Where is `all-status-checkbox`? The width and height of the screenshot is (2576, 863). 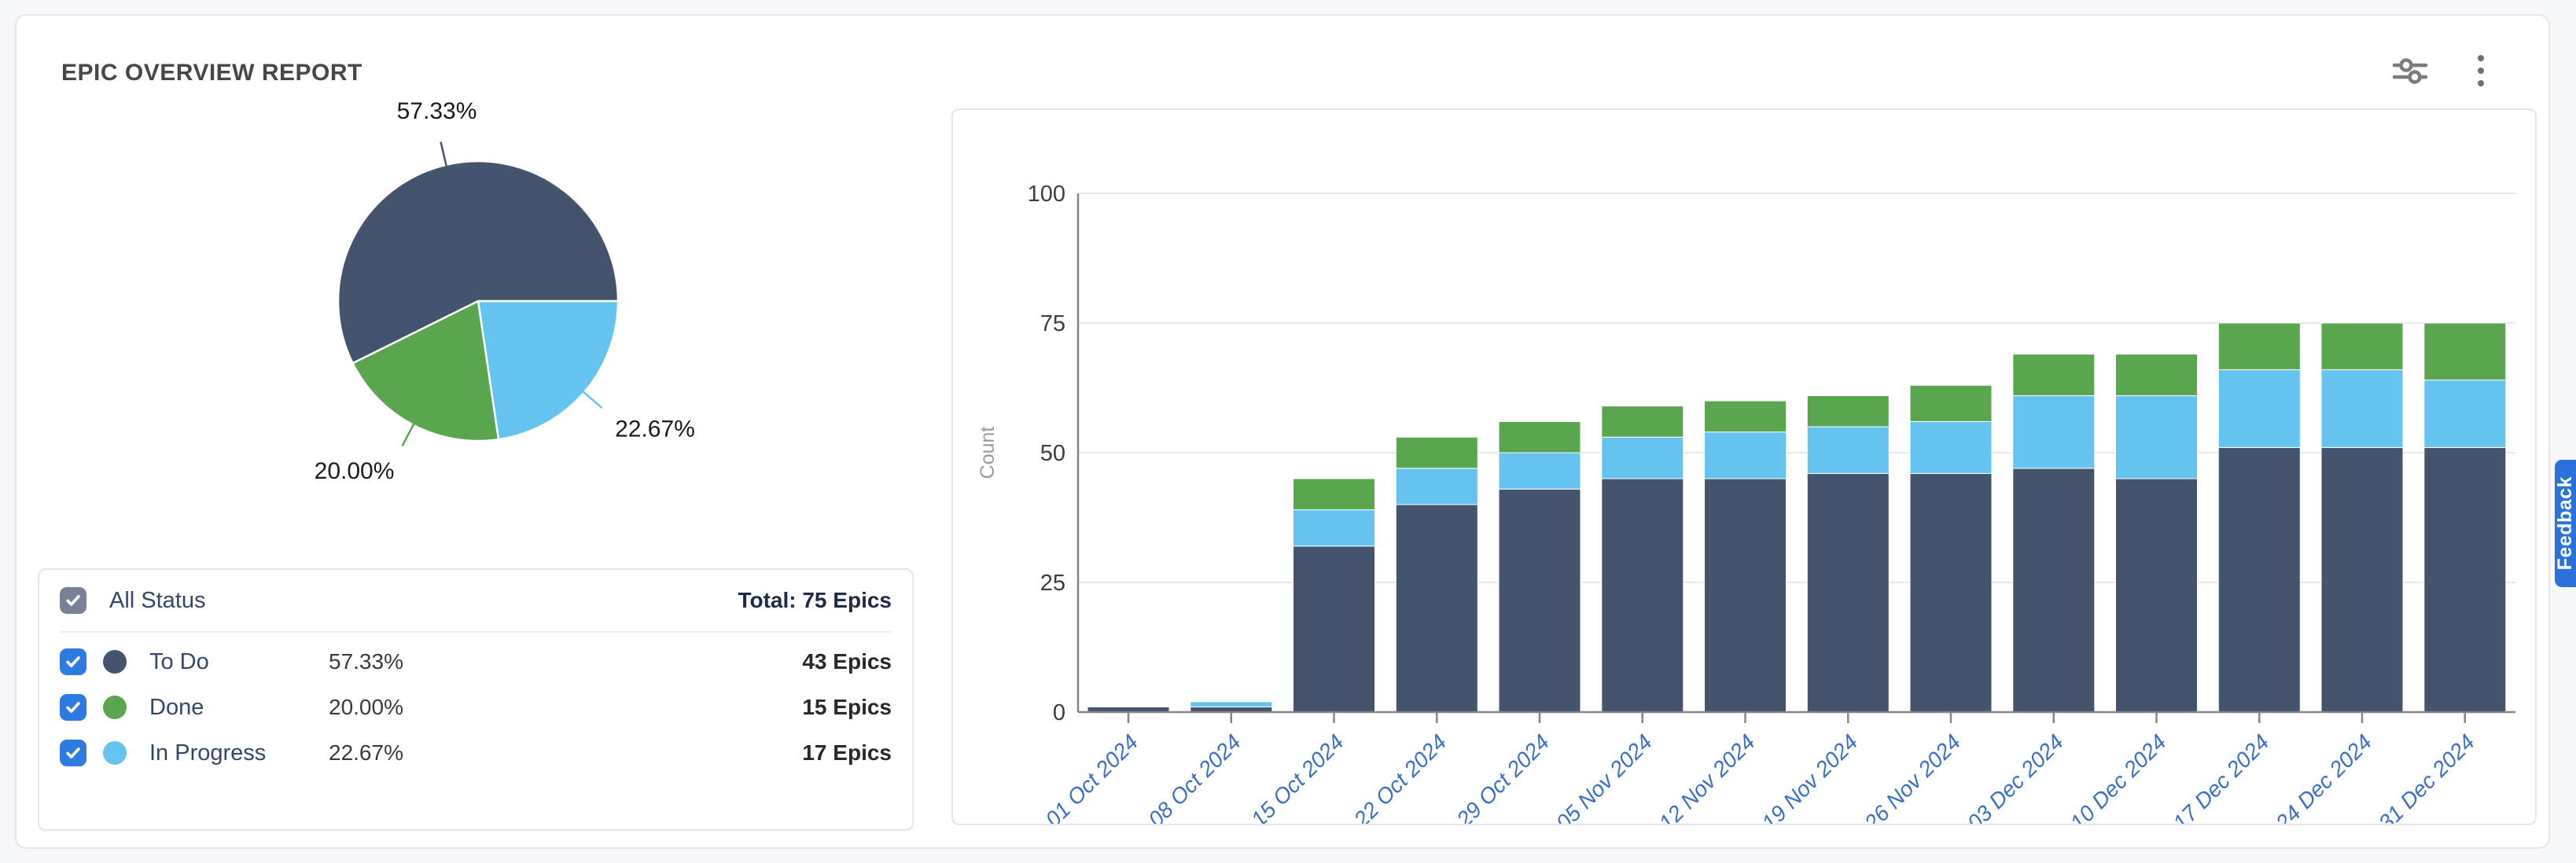
all-status-checkbox is located at coordinates (73, 601).